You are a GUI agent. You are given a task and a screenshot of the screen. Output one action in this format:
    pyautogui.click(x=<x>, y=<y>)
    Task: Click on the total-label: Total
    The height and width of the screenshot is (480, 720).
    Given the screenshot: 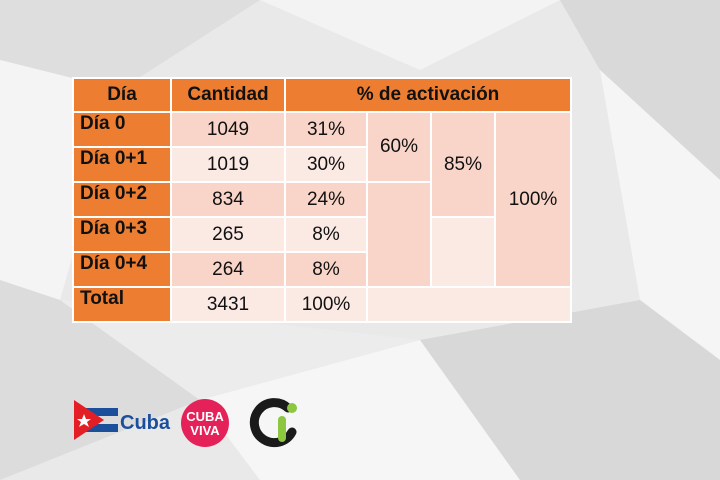 What is the action you would take?
    pyautogui.click(x=122, y=304)
    